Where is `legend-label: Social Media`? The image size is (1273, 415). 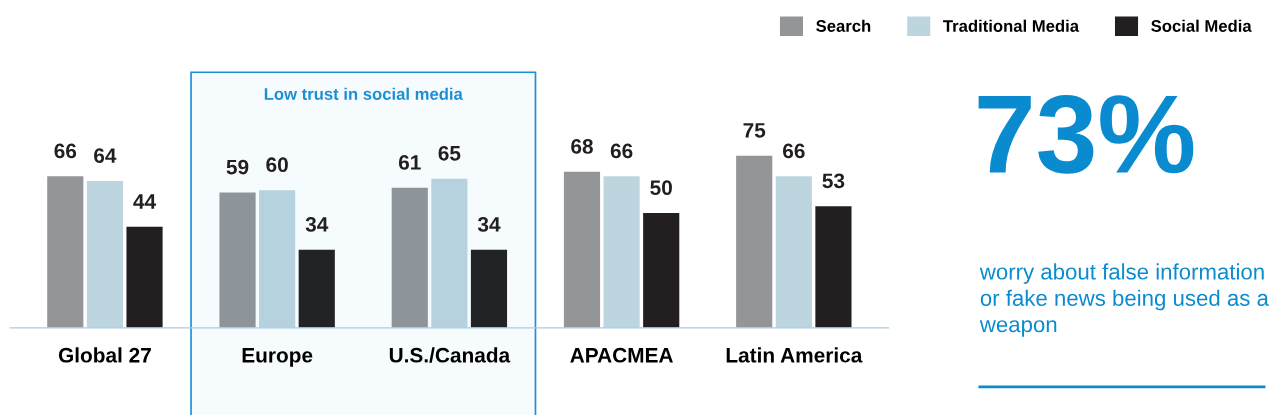
legend-label: Social Media is located at coordinates (1201, 25).